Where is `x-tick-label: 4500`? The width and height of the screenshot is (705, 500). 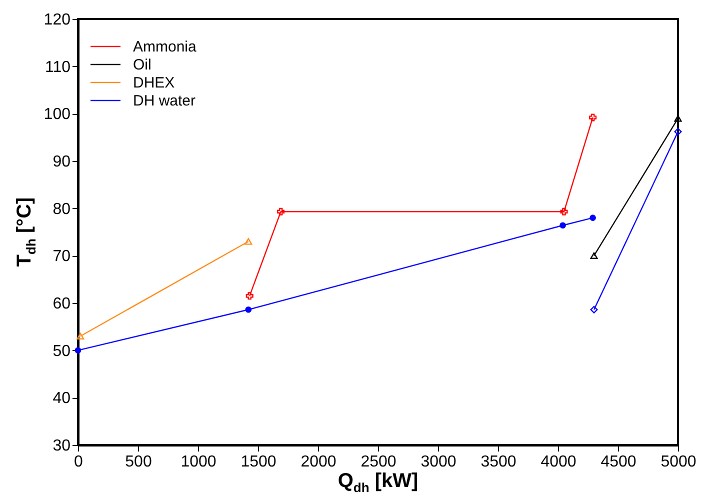
x-tick-label: 4500 is located at coordinates (618, 462).